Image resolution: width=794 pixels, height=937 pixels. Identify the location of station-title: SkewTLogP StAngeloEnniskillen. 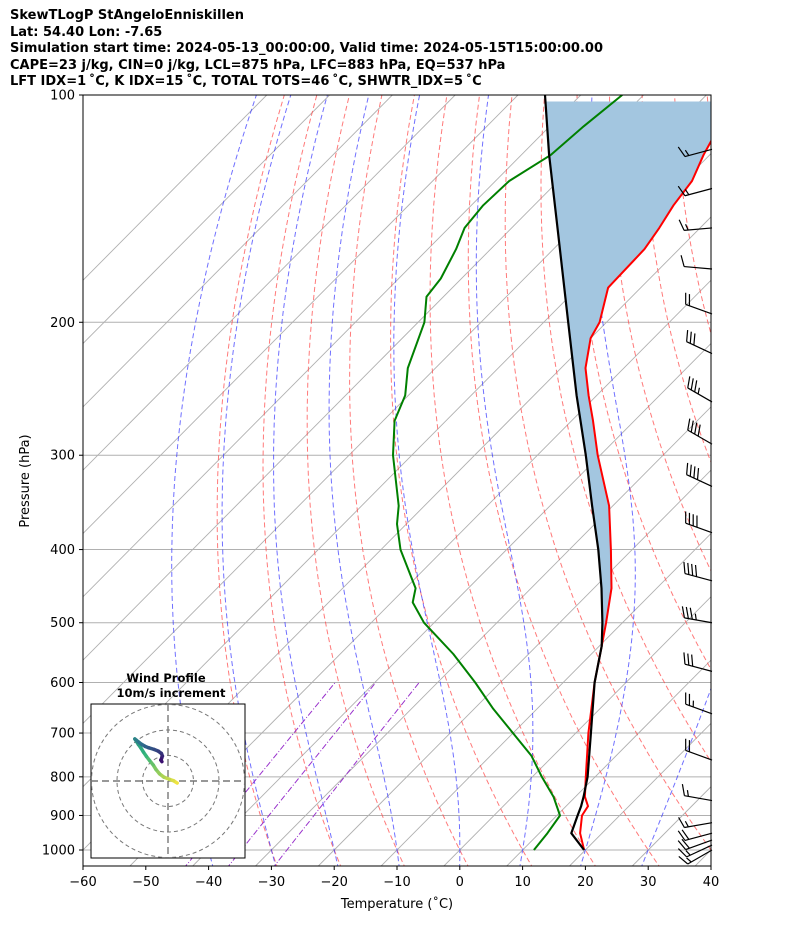
(127, 15).